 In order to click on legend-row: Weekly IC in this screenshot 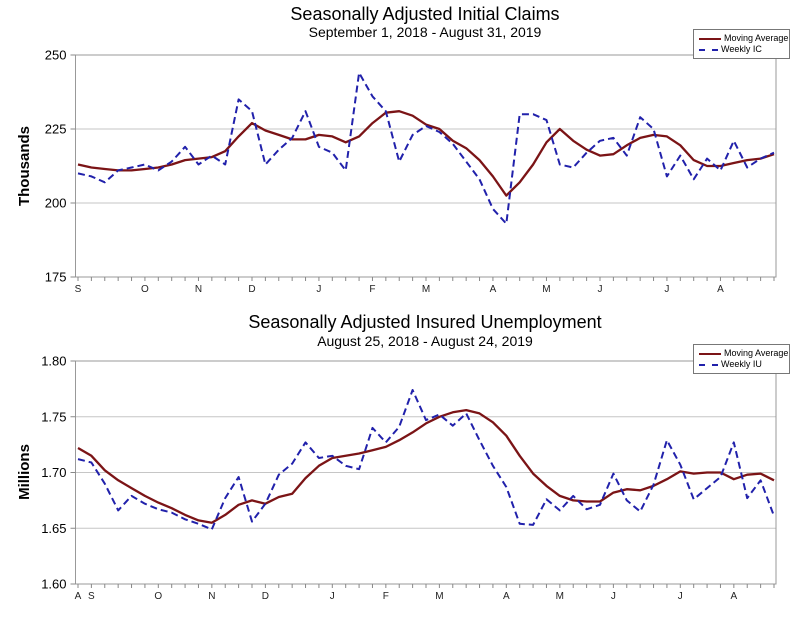, I will do `click(744, 49)`.